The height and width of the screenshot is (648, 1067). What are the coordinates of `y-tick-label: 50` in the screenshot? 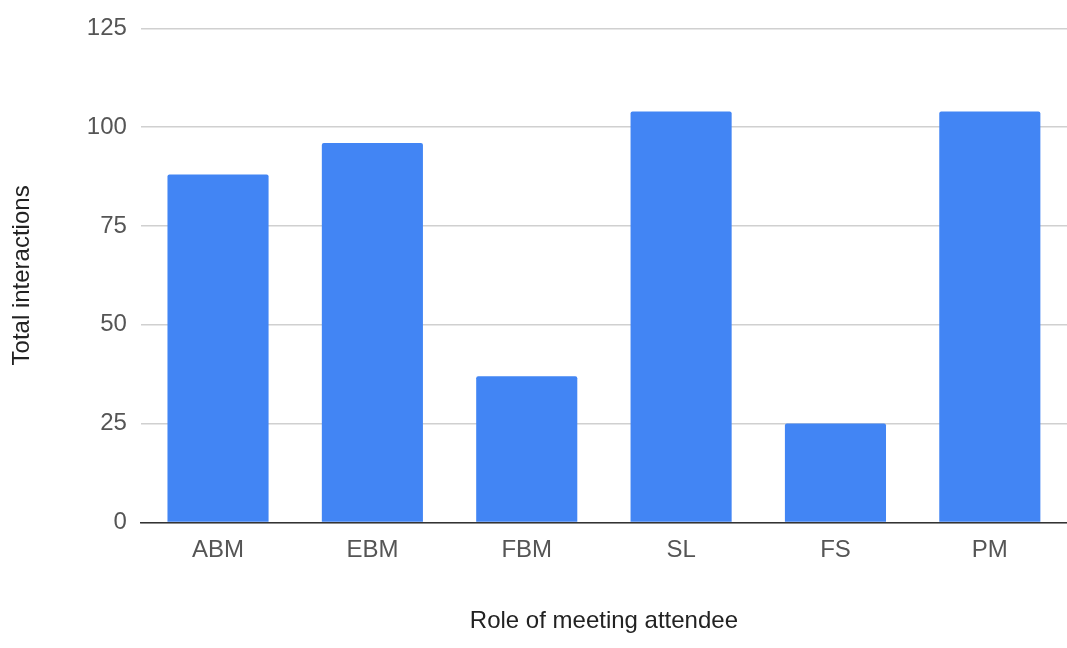 It's located at (113, 323).